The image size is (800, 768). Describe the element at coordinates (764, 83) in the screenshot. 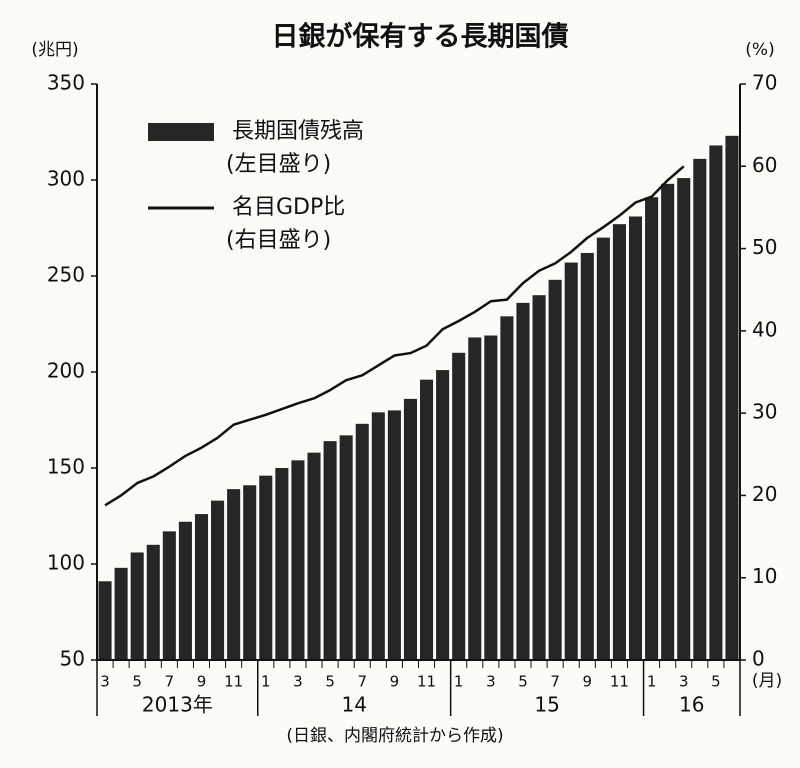

I see `y2-tick-label: 70` at that location.